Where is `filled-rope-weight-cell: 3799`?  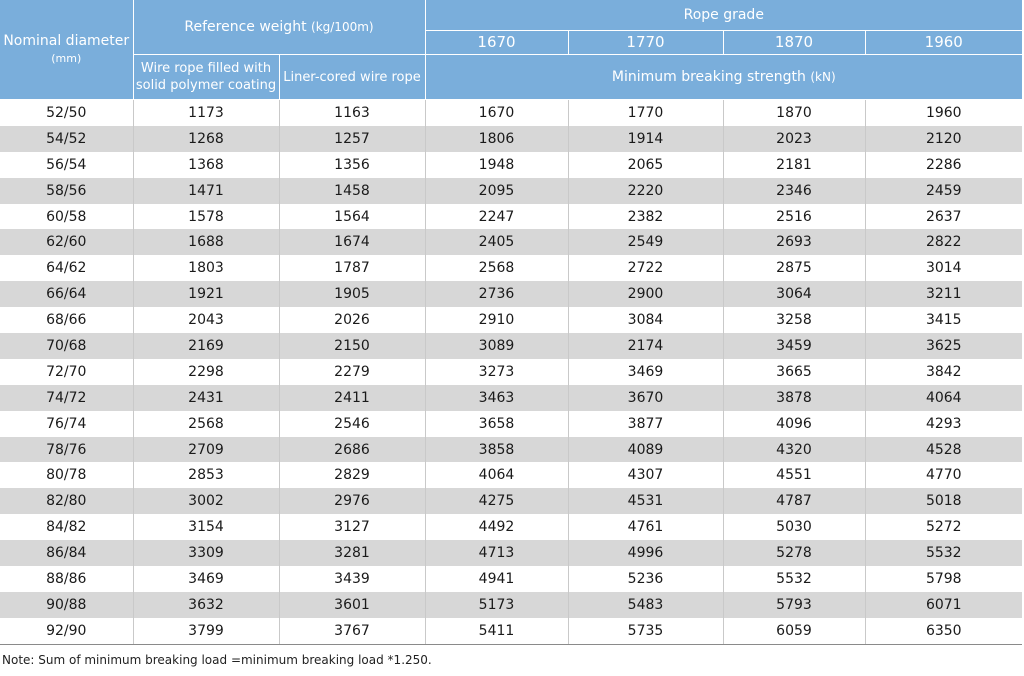
filled-rope-weight-cell: 3799 is located at coordinates (206, 631).